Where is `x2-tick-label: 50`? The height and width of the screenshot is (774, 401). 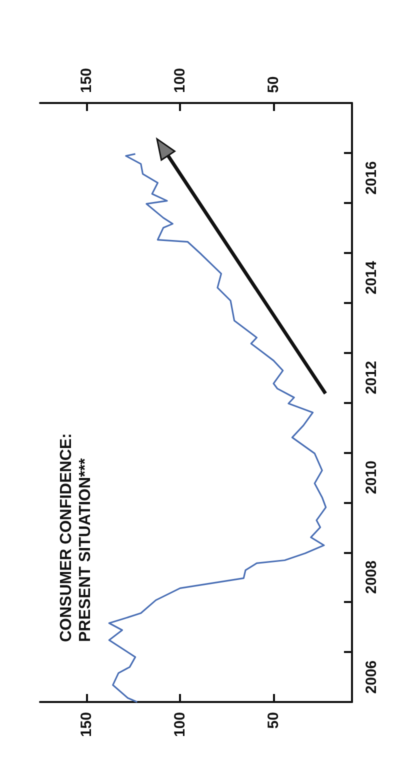
x2-tick-label: 50 is located at coordinates (273, 84).